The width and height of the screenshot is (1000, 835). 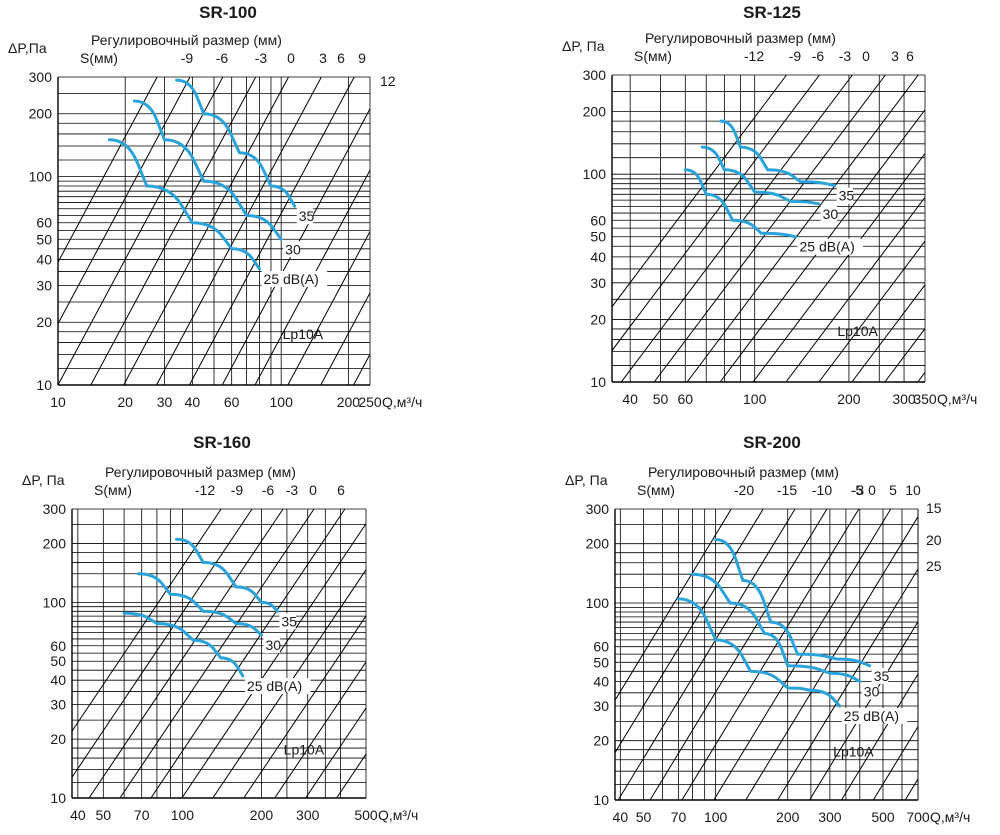 What do you see at coordinates (913, 490) in the screenshot?
I see `s-value-label: 10` at bounding box center [913, 490].